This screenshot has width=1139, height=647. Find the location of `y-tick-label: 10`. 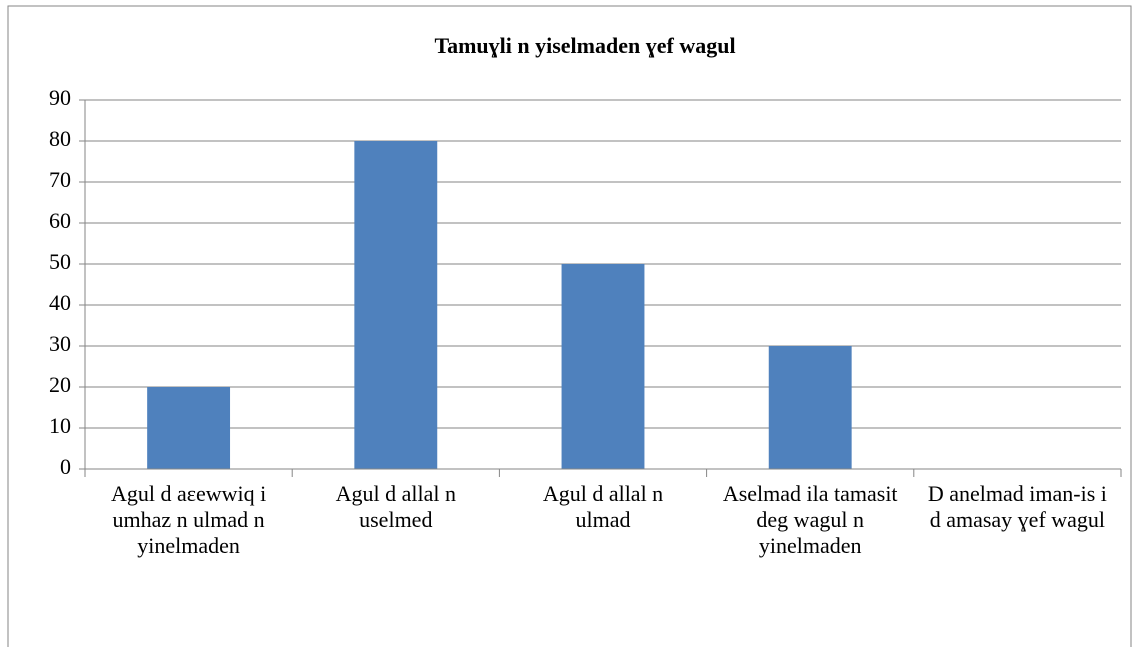

y-tick-label: 10 is located at coordinates (60, 425).